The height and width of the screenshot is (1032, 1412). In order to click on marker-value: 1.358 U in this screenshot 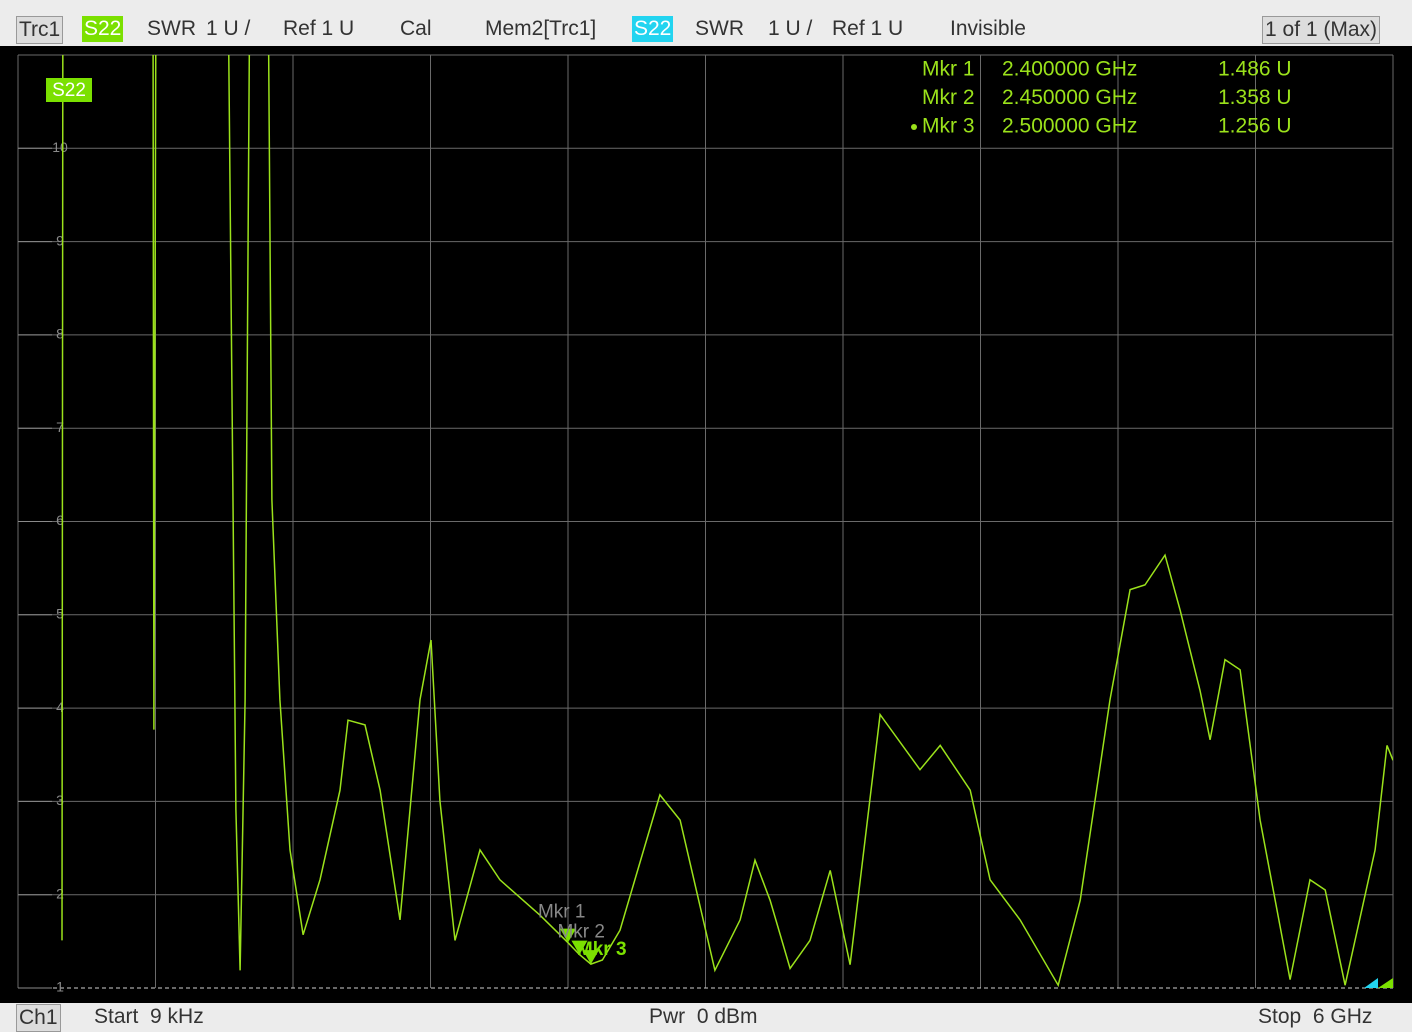, I will do `click(1255, 97)`.